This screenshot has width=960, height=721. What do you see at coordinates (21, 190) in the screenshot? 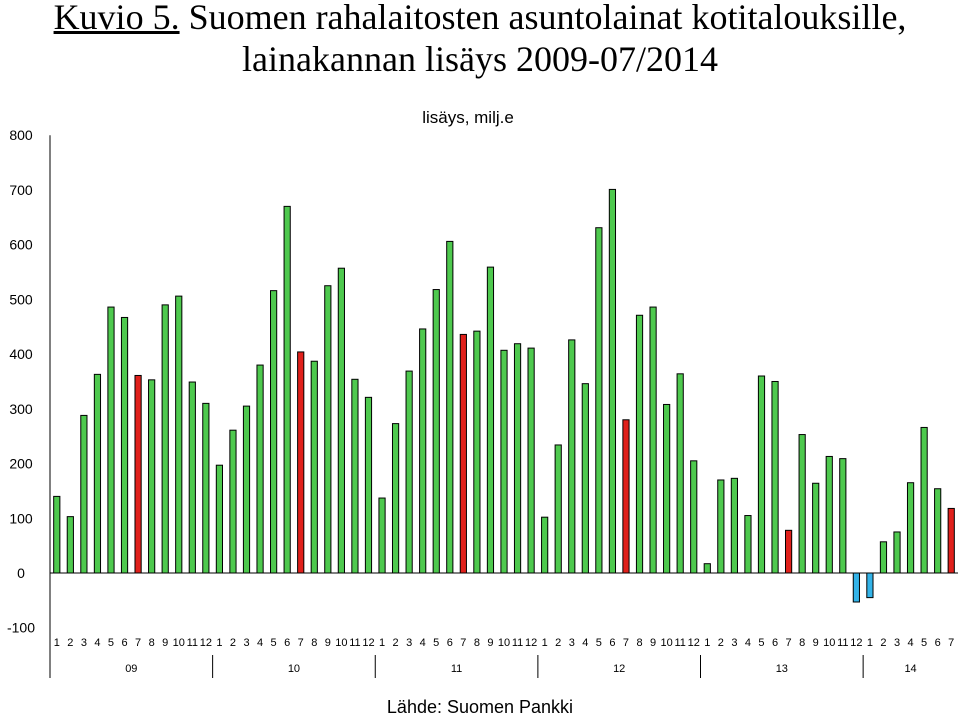
I see `y-tick-label: 700` at bounding box center [21, 190].